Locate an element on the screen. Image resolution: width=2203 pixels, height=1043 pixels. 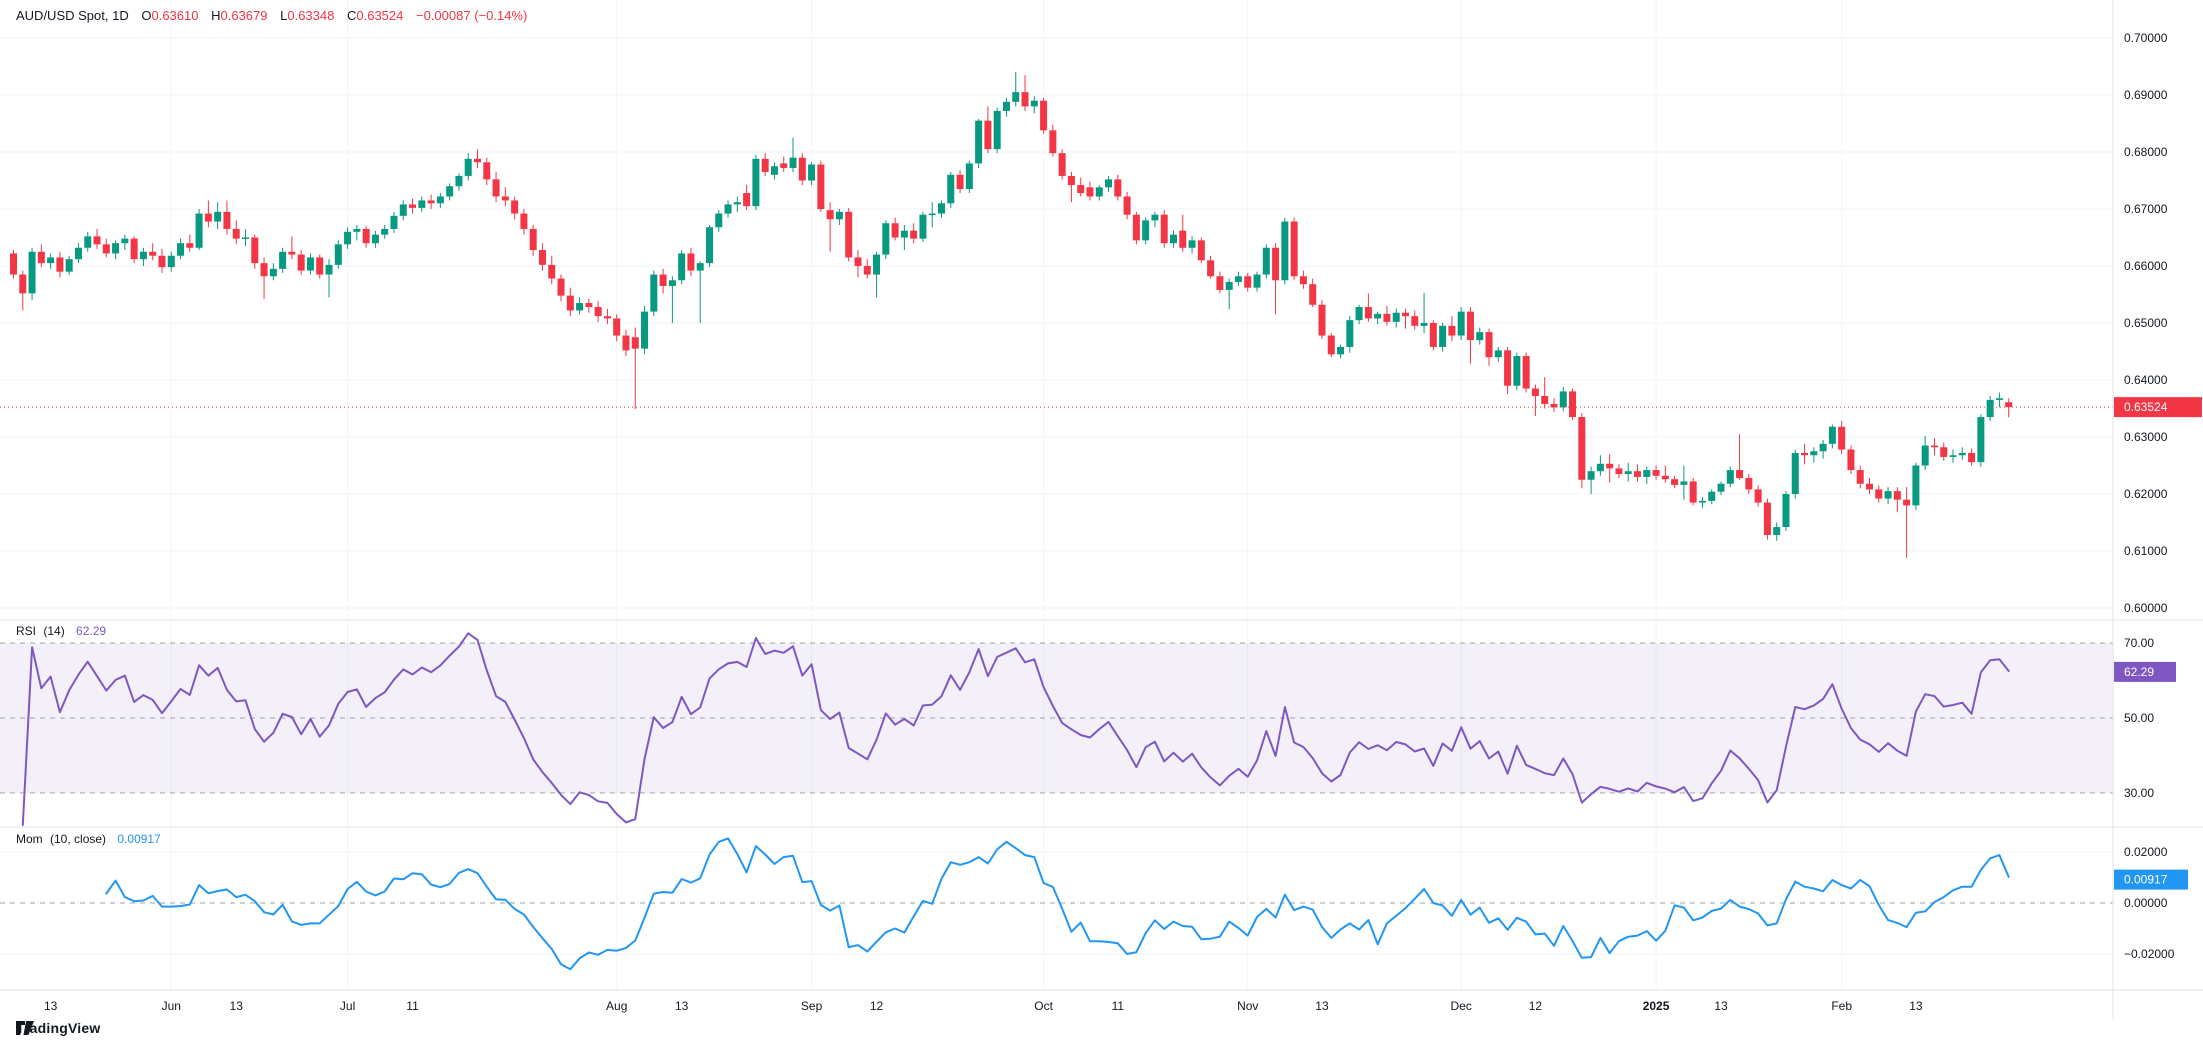
rsi-value: 62.29 is located at coordinates (91, 631).